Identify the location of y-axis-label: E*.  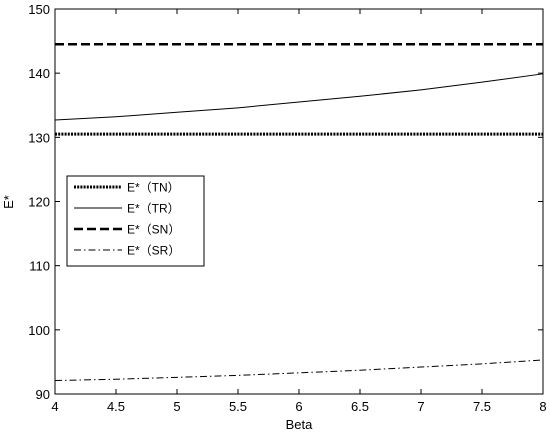
(8, 202).